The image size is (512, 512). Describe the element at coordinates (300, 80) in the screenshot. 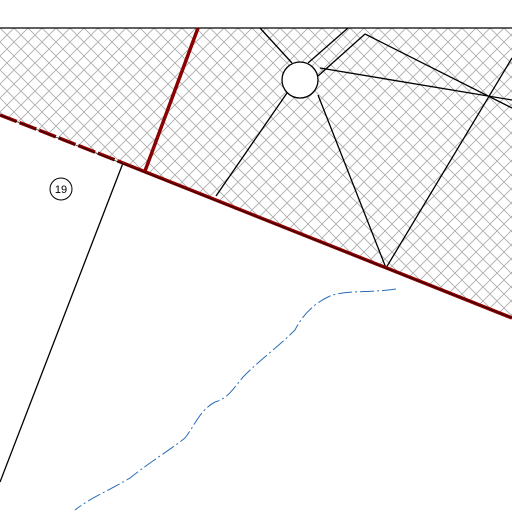

I see `cul-de-sac` at that location.